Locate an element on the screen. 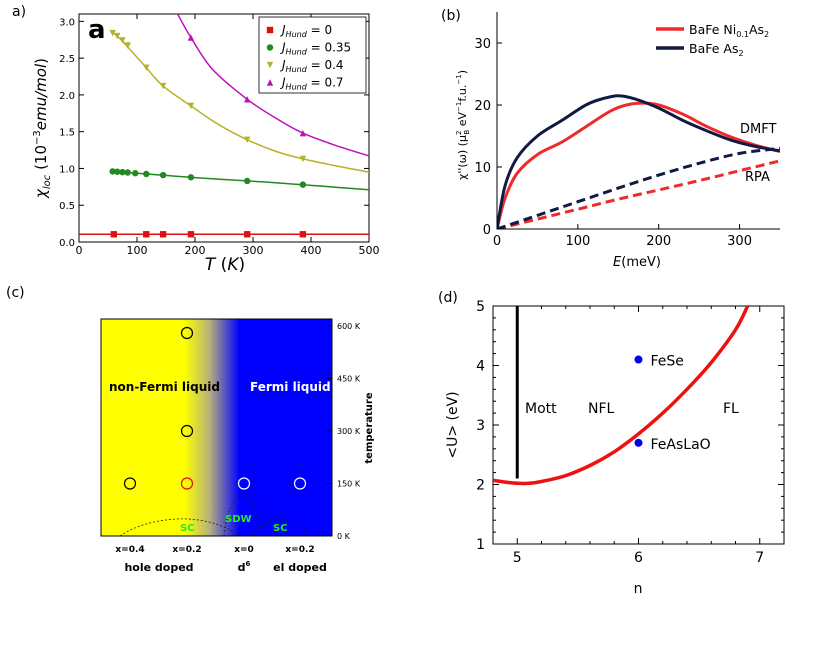 Image resolution: width=818 pixels, height=646 pixels. chart-c-xcat-1: x=0.2 is located at coordinates (186, 550).